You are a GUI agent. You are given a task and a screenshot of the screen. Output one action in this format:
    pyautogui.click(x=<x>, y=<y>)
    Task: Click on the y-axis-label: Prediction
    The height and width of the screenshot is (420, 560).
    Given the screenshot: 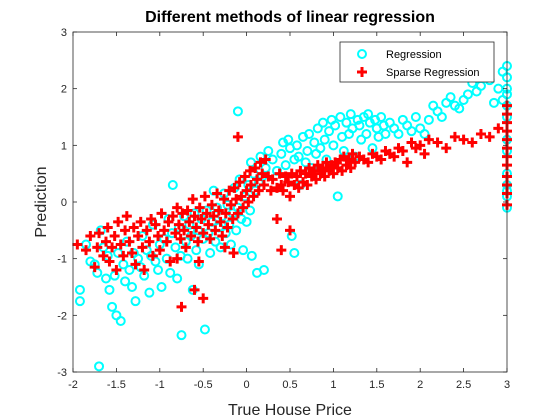 What is the action you would take?
    pyautogui.click(x=41, y=201)
    